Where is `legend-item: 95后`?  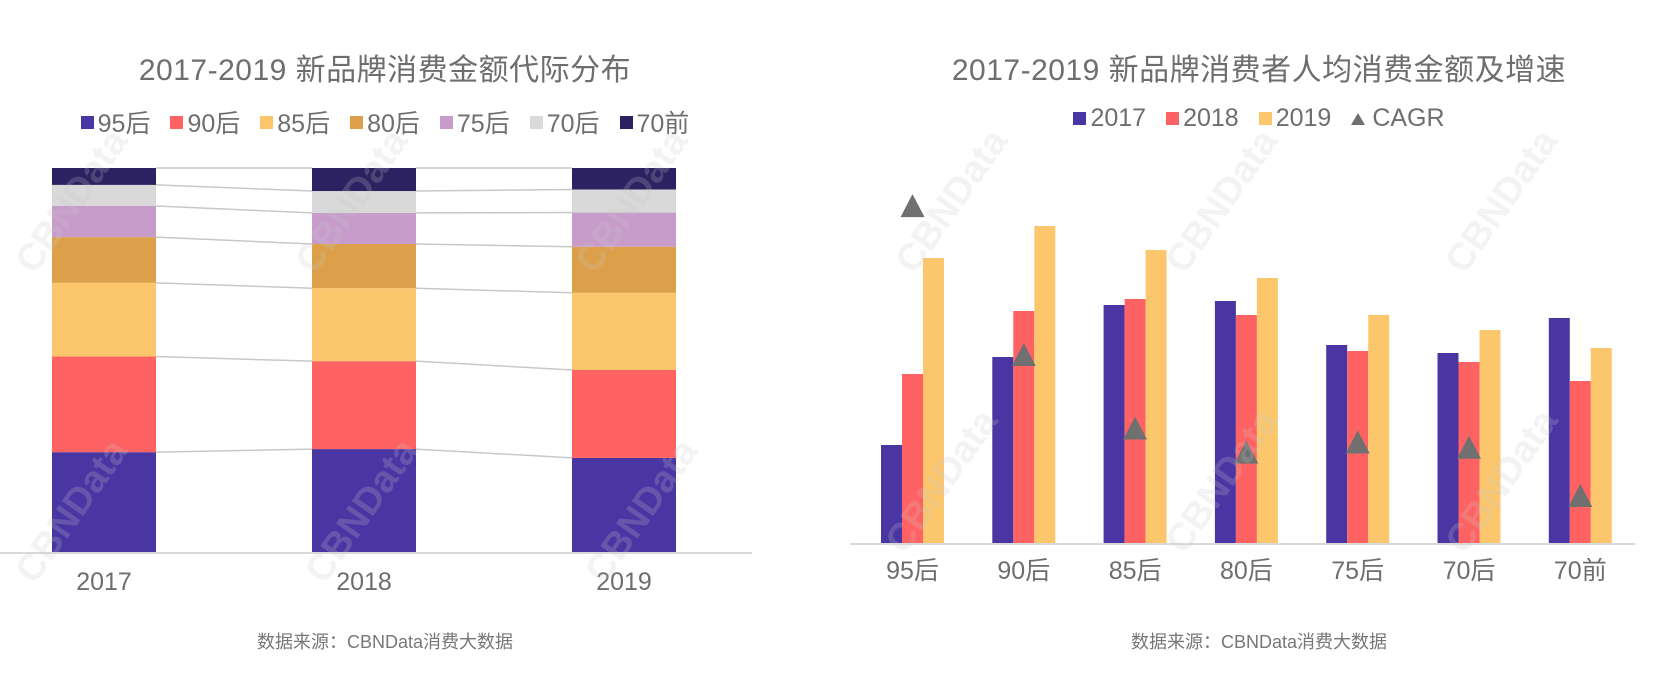 legend-item: 95后 is located at coordinates (115, 122).